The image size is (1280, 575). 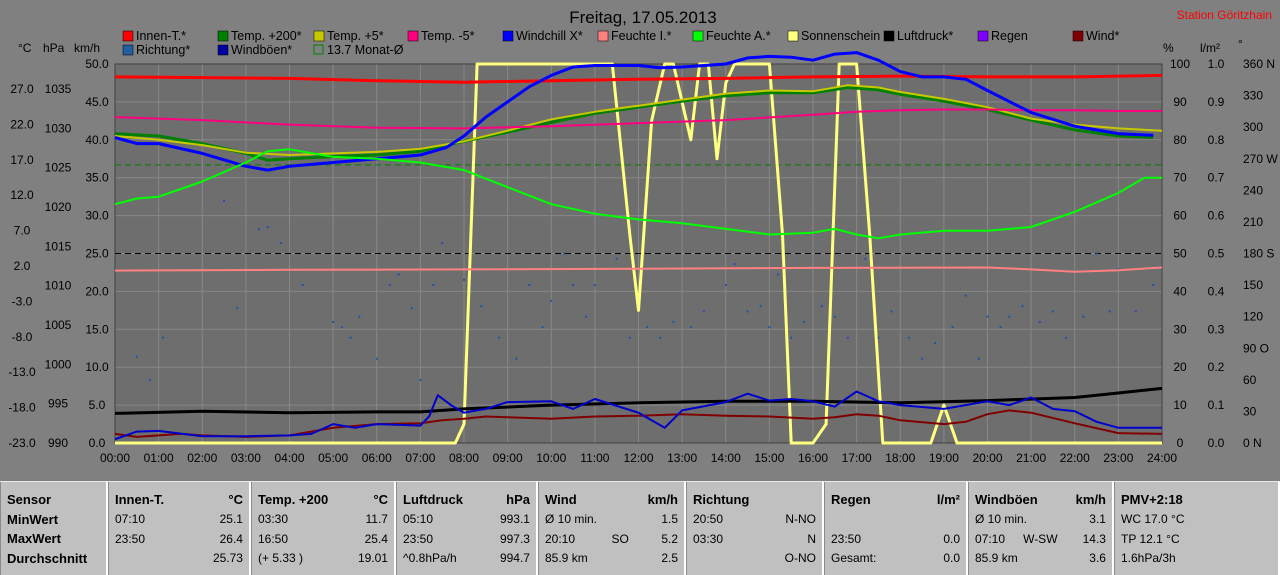 I want to click on humidity-tick: 30, so click(x=1180, y=329).